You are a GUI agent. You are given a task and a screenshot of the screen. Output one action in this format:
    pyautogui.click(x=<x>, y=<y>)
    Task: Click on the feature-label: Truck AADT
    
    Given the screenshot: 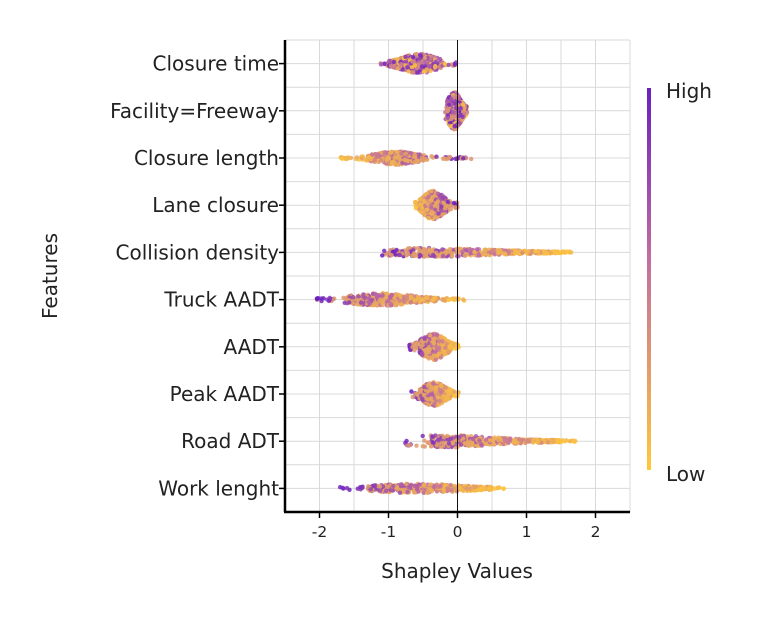 What is the action you would take?
    pyautogui.click(x=221, y=300)
    